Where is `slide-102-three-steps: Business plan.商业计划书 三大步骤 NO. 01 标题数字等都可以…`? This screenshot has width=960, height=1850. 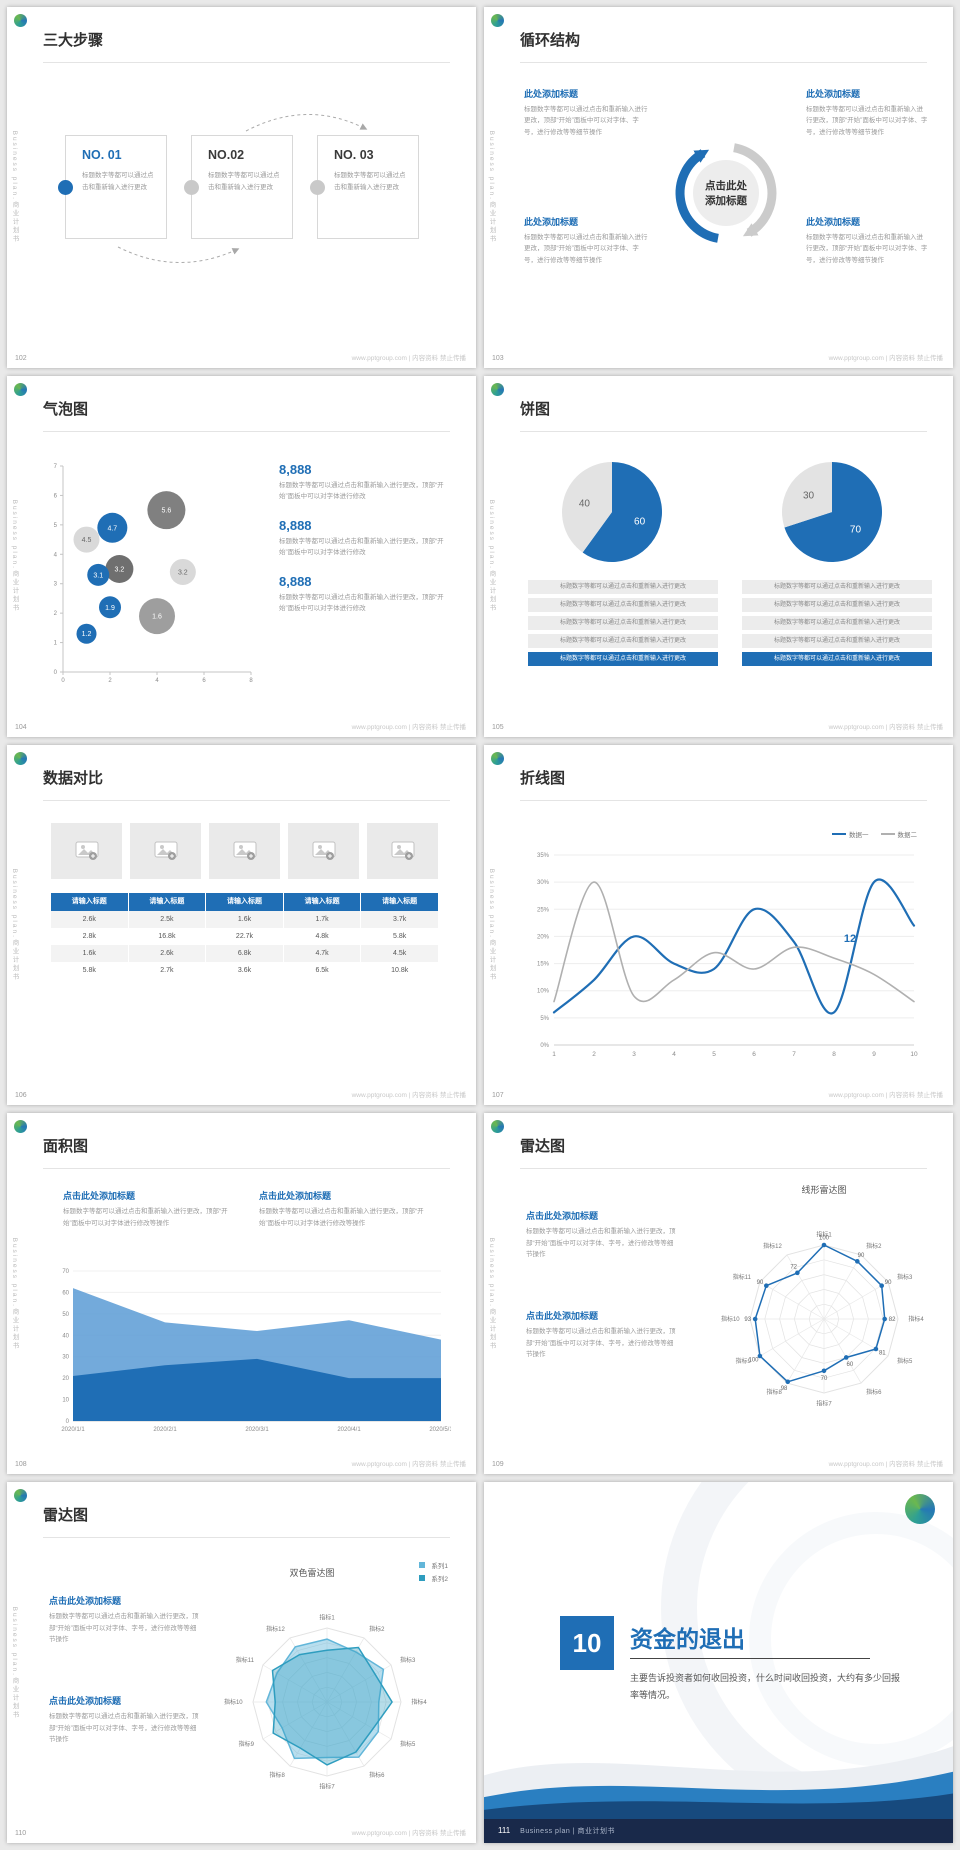
slide-102-three-steps: Business plan.商业计划书 三大步骤 NO. 01 标题数字等都可以… is located at coordinates (241, 187).